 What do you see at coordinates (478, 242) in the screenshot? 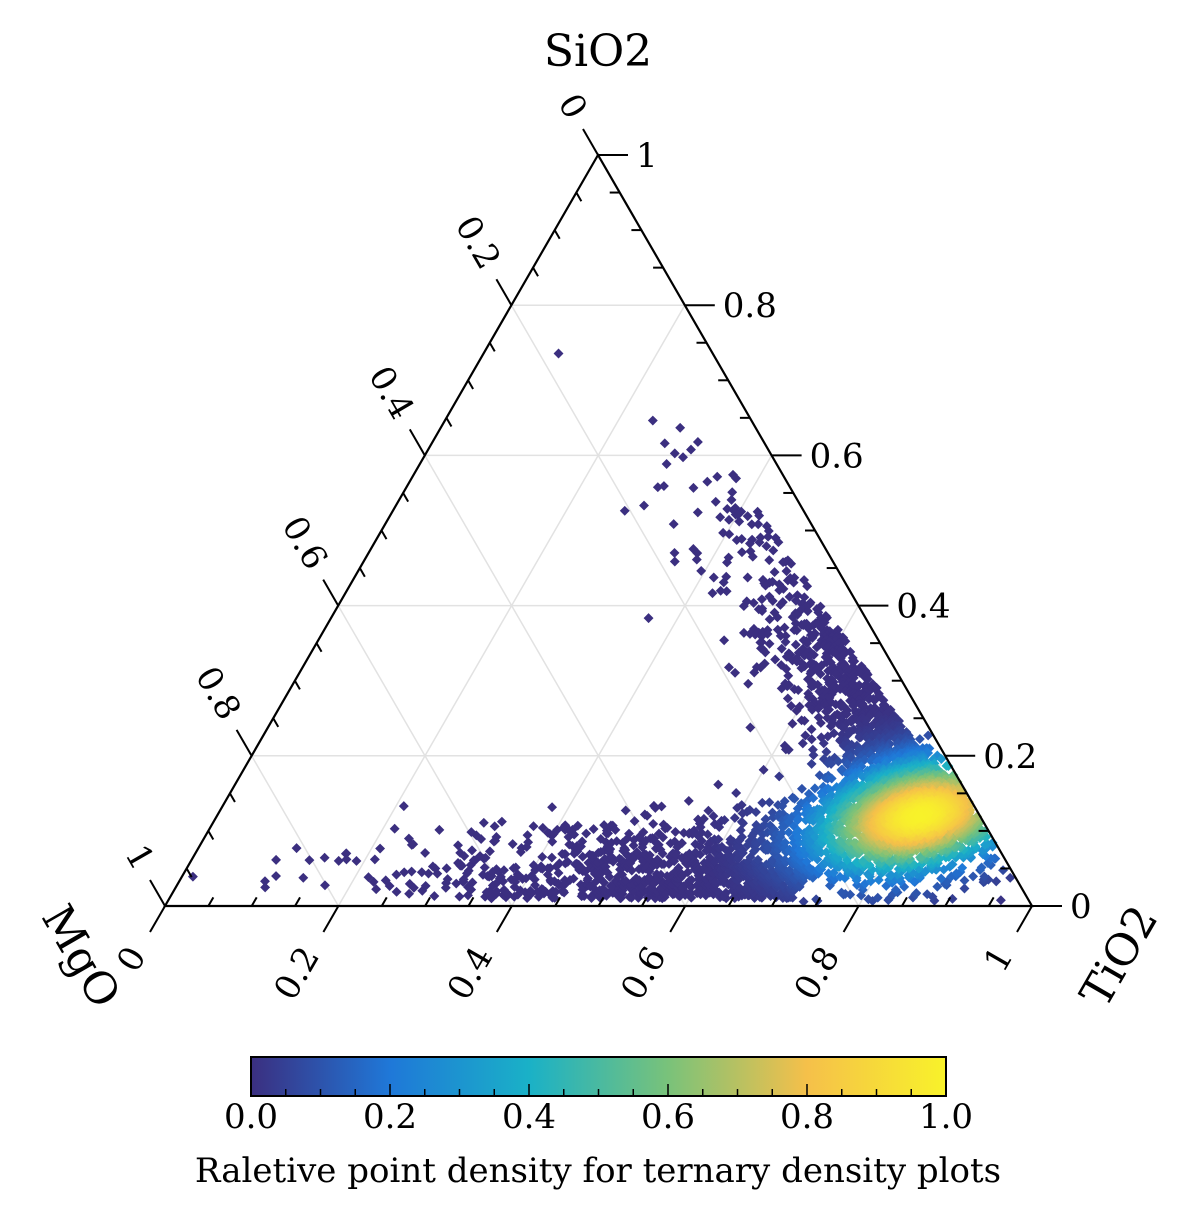
I see `tick-label-mgo: 0.2` at bounding box center [478, 242].